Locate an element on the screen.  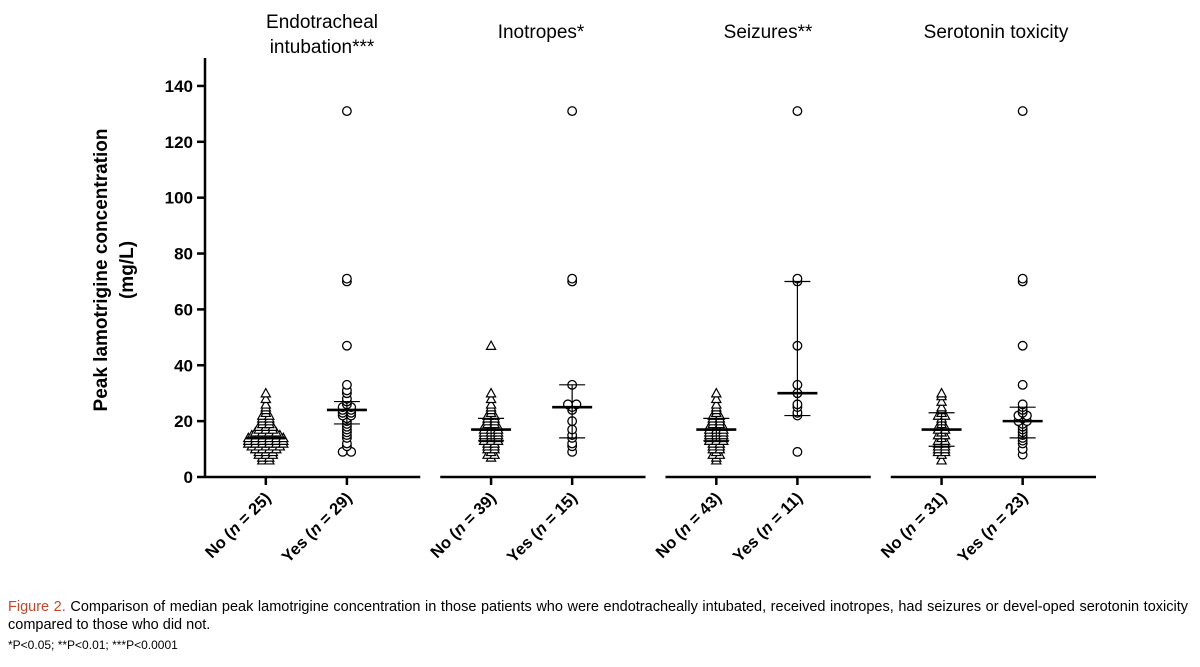
y-tick-label: 60 is located at coordinates (183, 309).